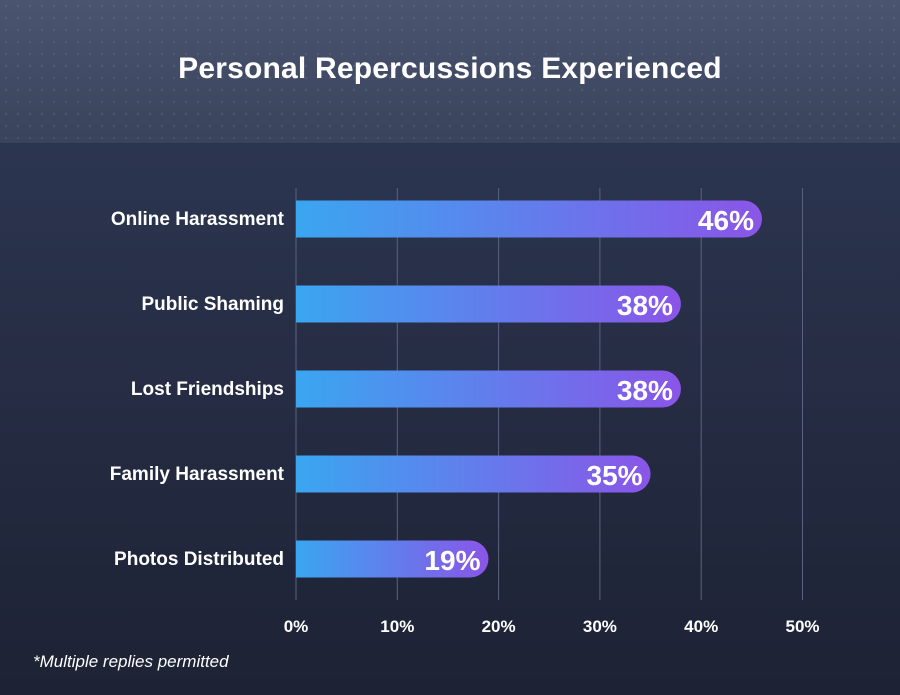 Image resolution: width=900 pixels, height=695 pixels. Describe the element at coordinates (207, 389) in the screenshot. I see `category-label: Lost Friendships` at that location.